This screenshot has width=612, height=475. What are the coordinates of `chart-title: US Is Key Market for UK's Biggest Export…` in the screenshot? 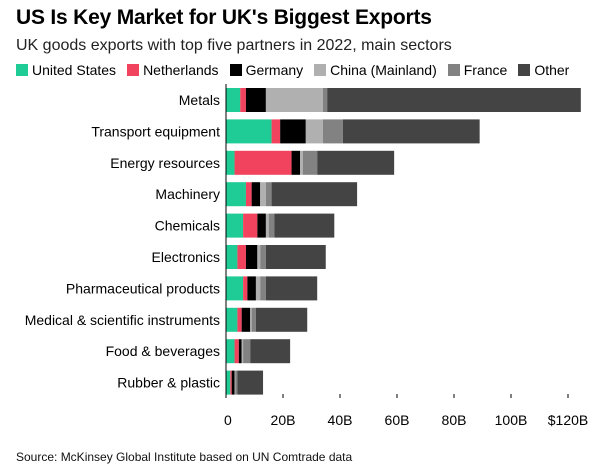 It's located at (224, 17).